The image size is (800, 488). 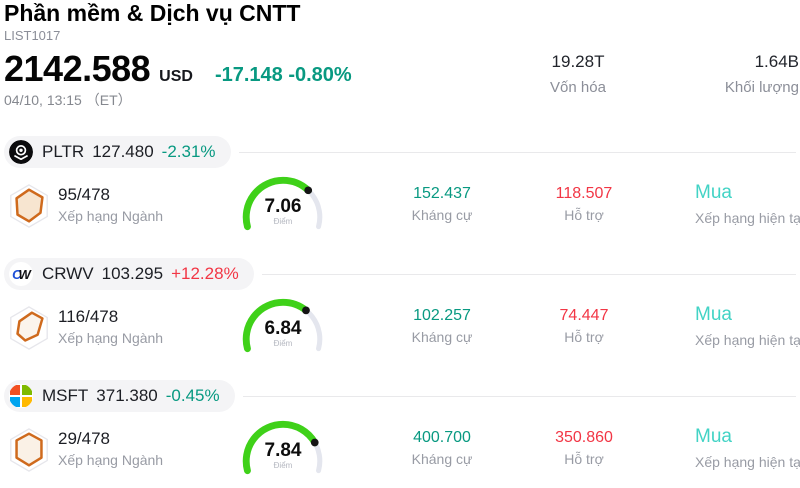 What do you see at coordinates (584, 193) in the screenshot?
I see `support-value: 118.507` at bounding box center [584, 193].